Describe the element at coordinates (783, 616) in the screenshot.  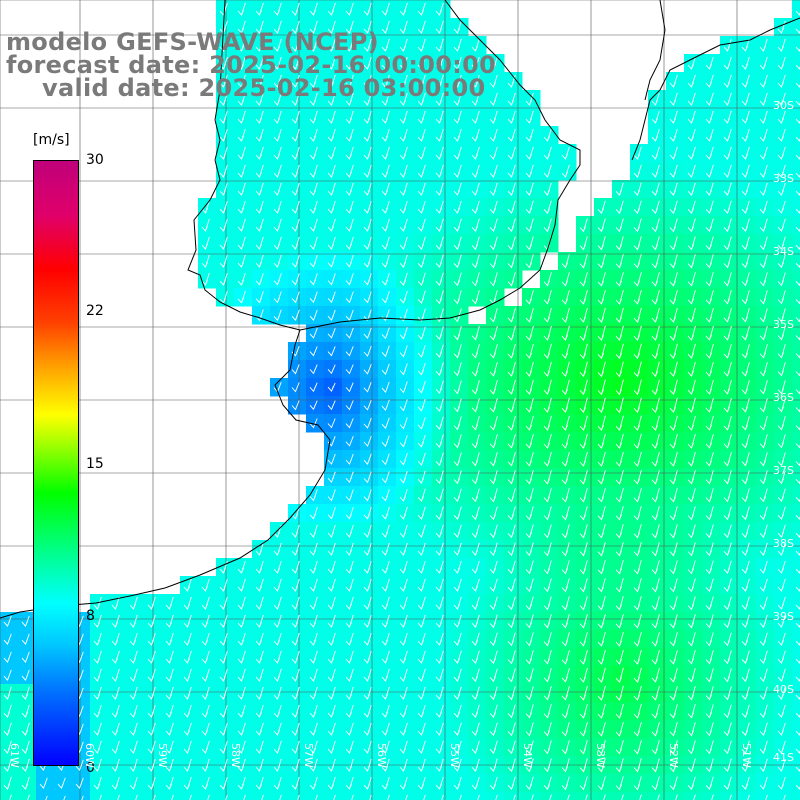
I see `latitude-label: 39S` at that location.